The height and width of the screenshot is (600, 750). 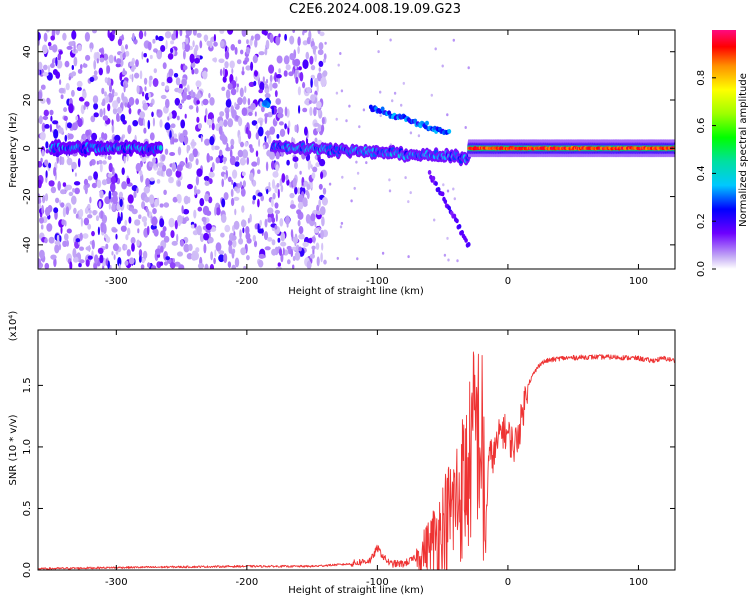 I want to click on x-tick-label: 0, so click(x=508, y=281).